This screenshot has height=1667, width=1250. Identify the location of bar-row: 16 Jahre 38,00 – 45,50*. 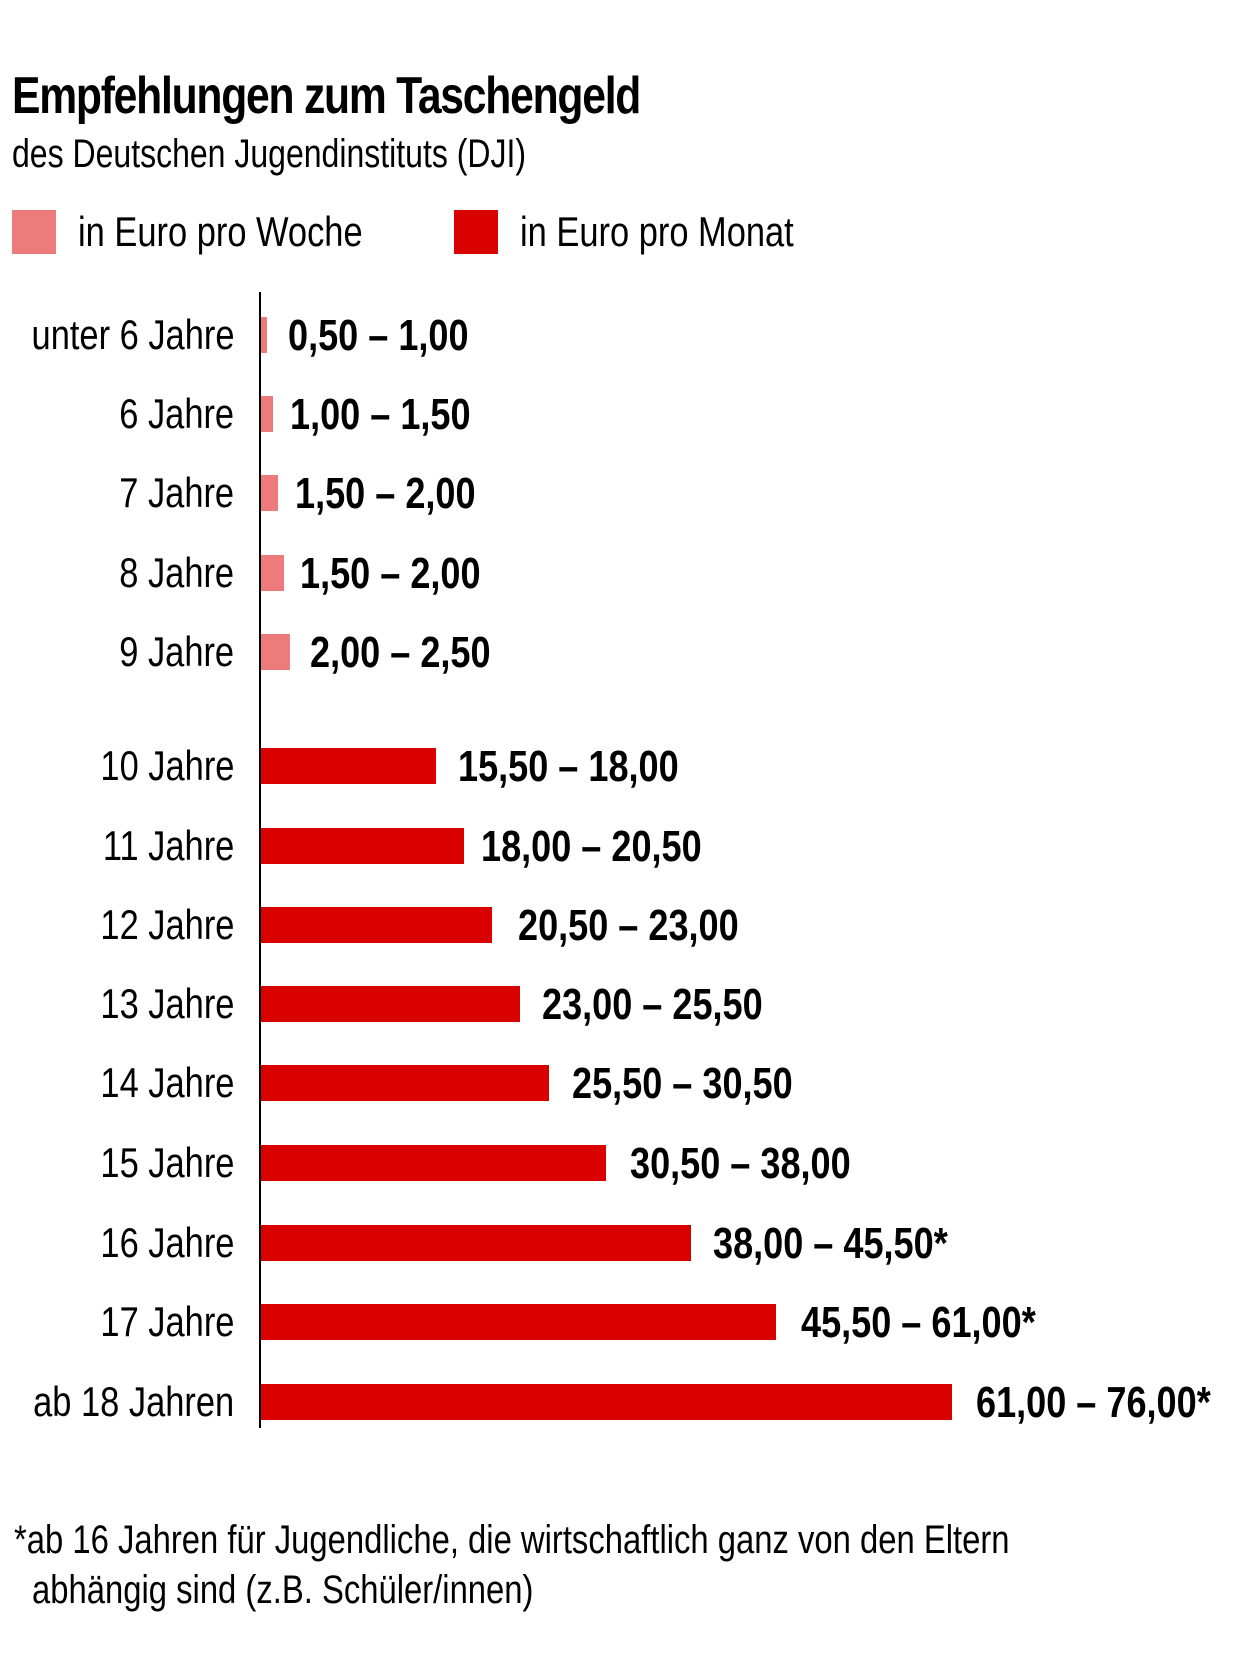
(625, 1243).